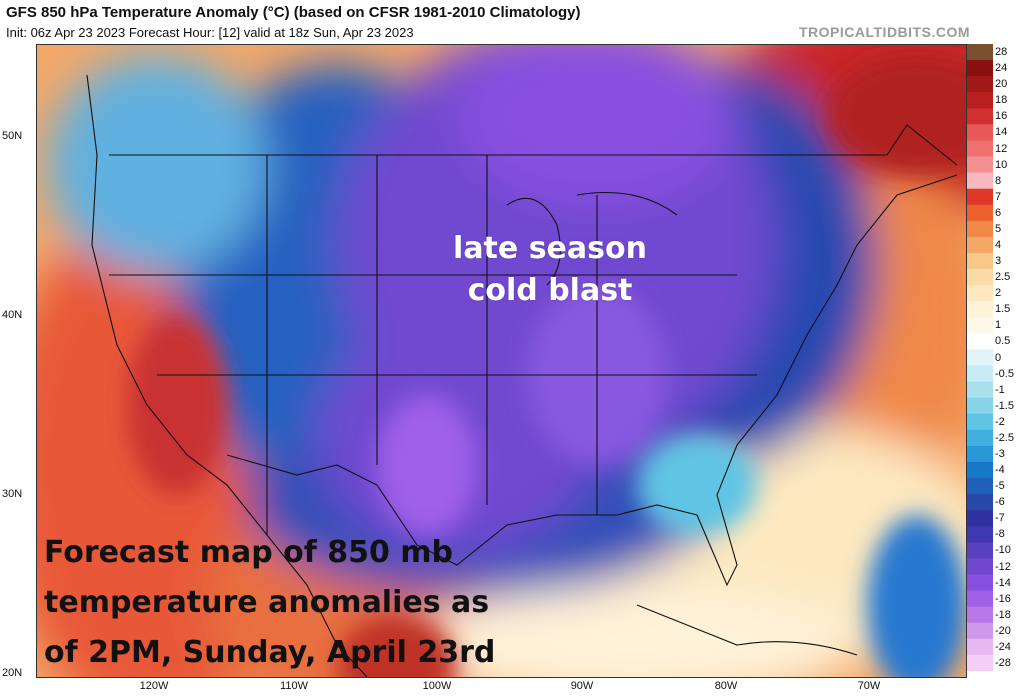 The width and height of the screenshot is (1024, 696). I want to click on colorbar-tick-label: -8, so click(1000, 534).